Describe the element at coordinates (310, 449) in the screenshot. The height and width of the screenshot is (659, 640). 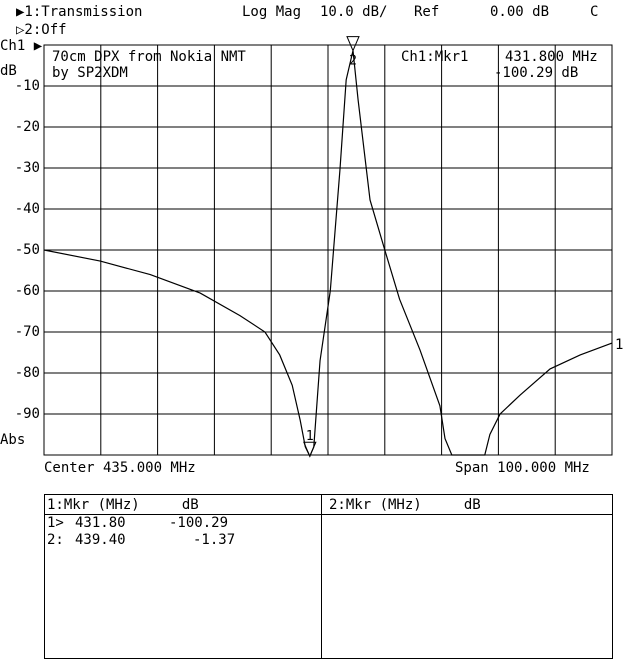
I see `marker-1-triangle` at that location.